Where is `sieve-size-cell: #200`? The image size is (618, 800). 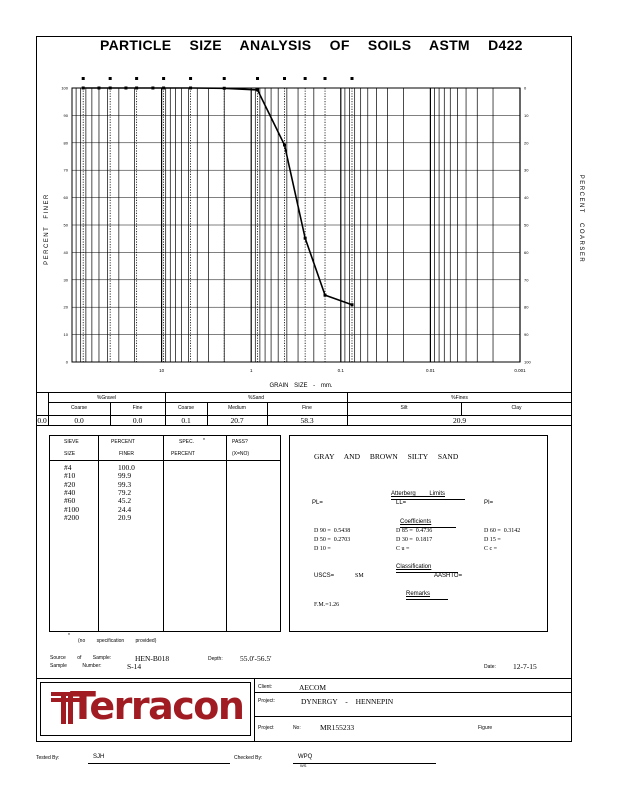 sieve-size-cell: #200 is located at coordinates (71, 517).